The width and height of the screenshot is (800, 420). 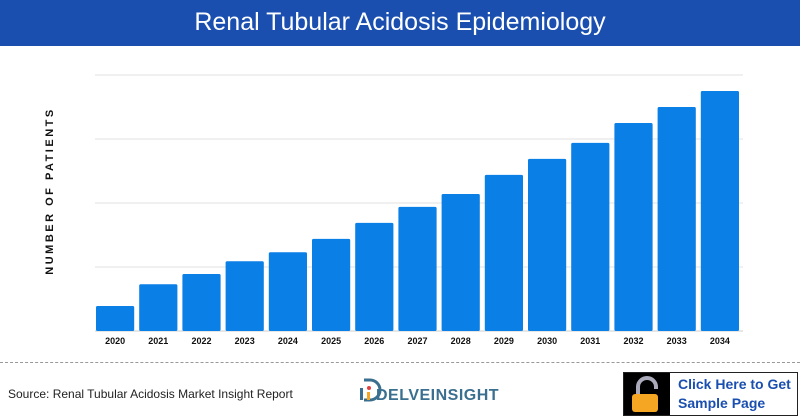 I want to click on divider, so click(x=400, y=362).